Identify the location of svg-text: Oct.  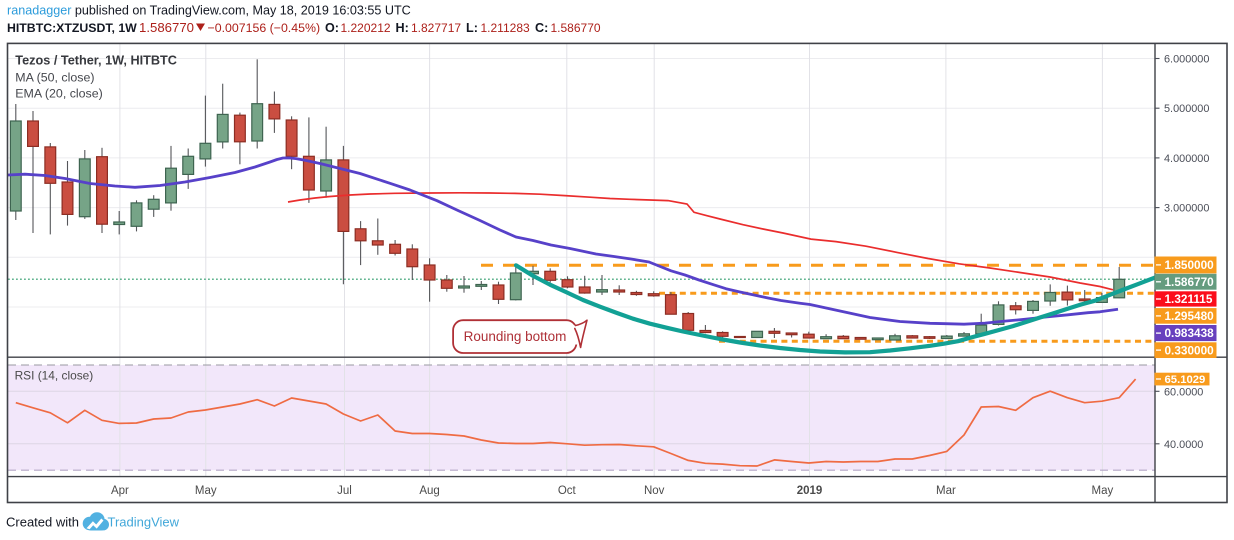
(567, 491).